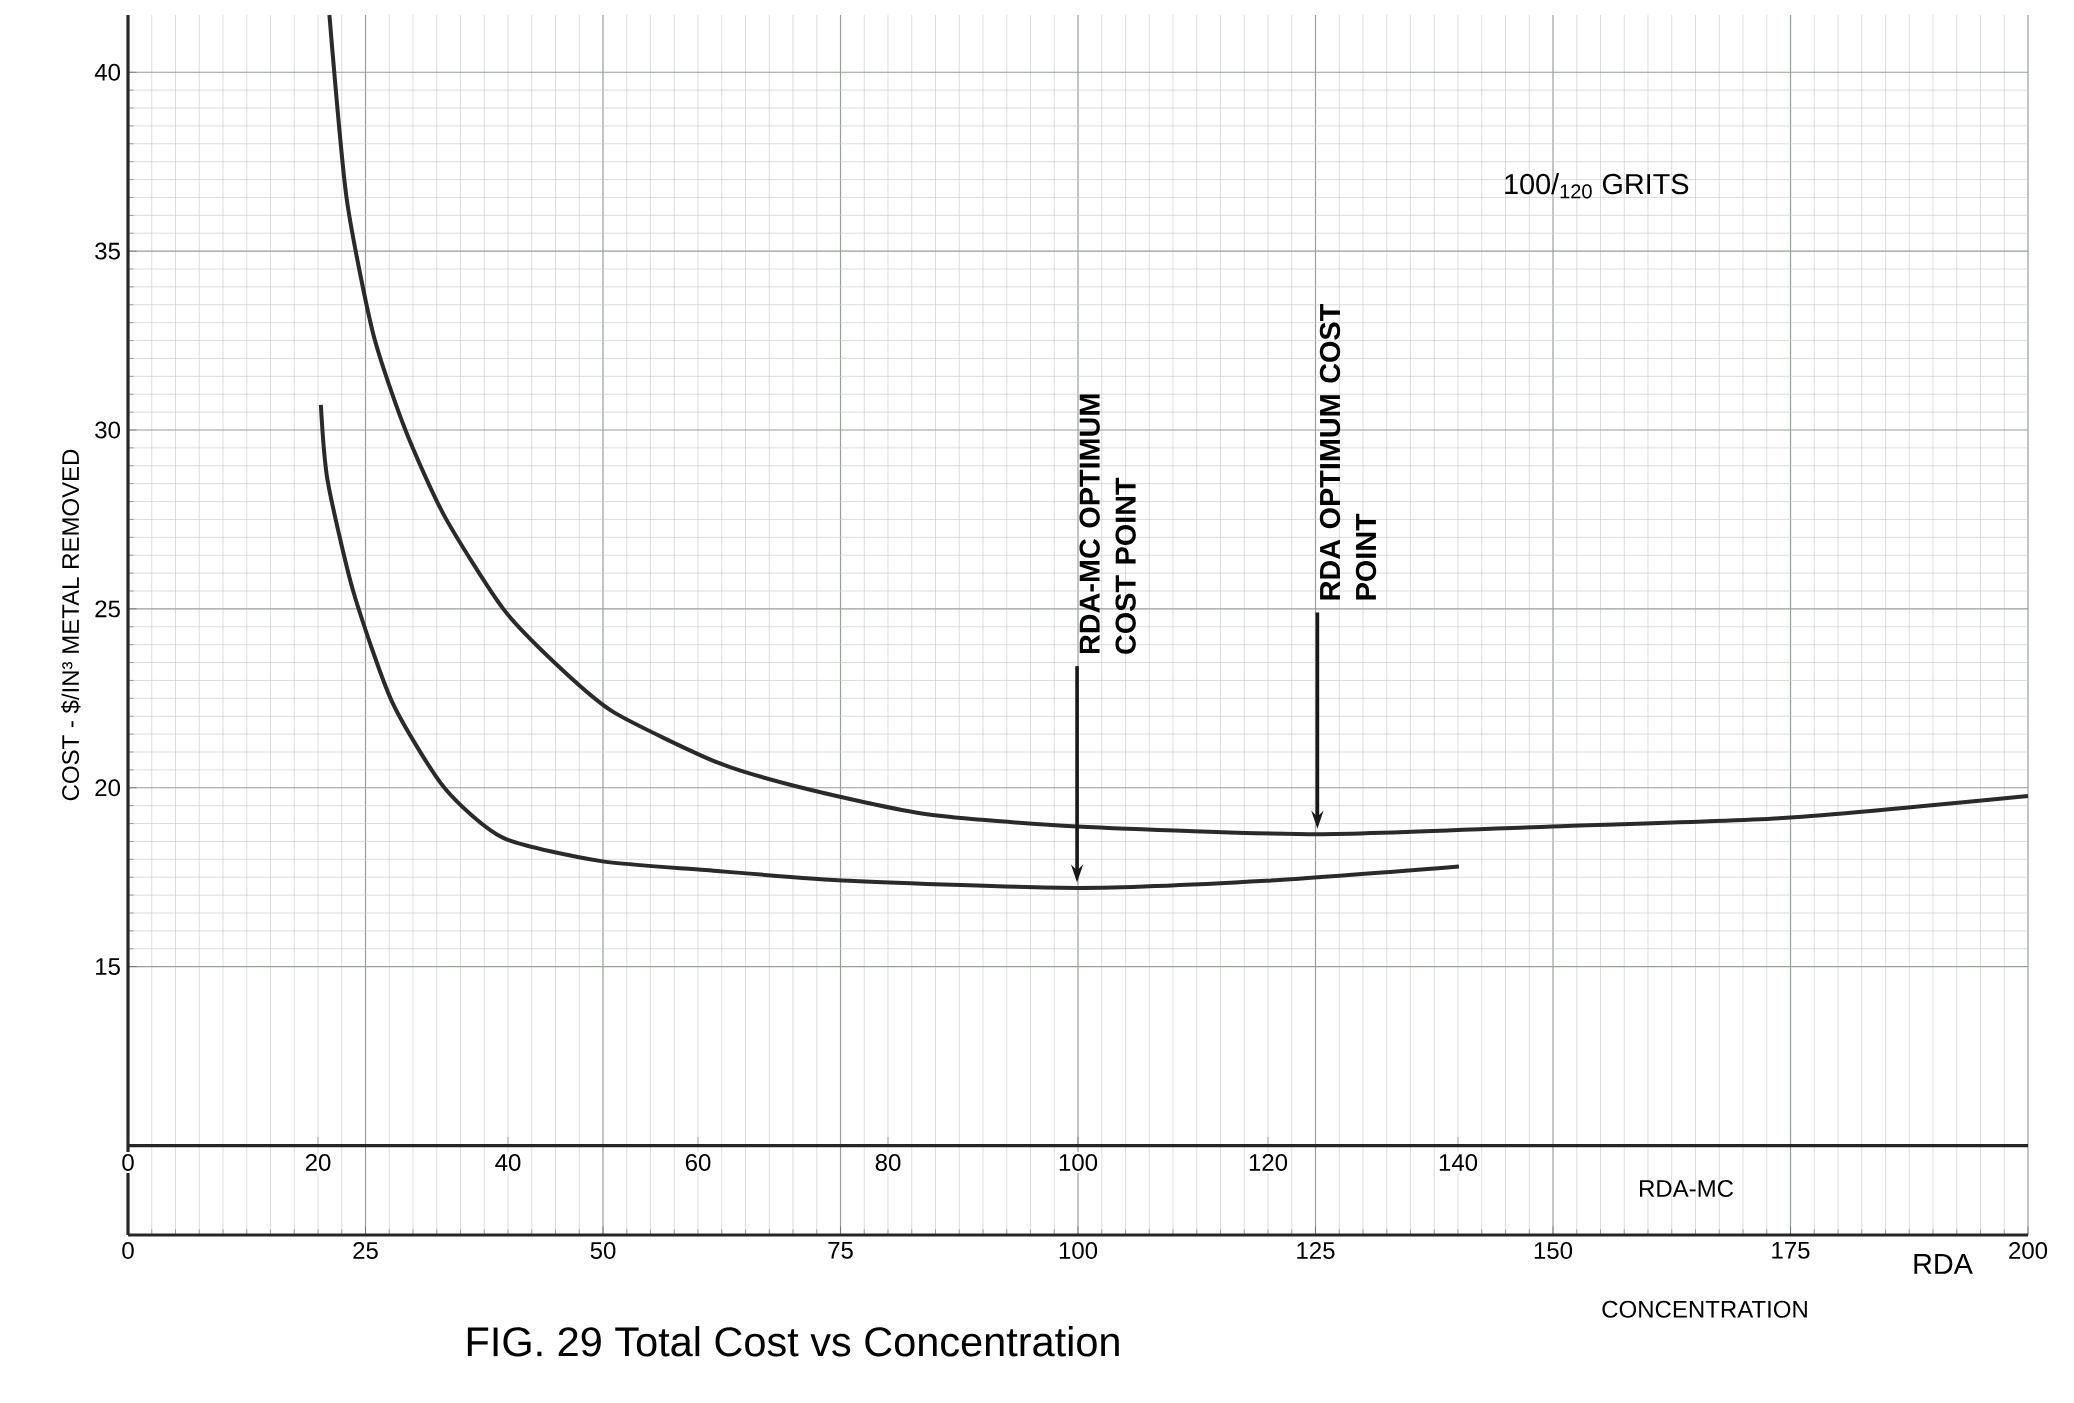 This screenshot has height=1403, width=2074. What do you see at coordinates (888, 1162) in the screenshot?
I see `x2-tick-label: 80` at bounding box center [888, 1162].